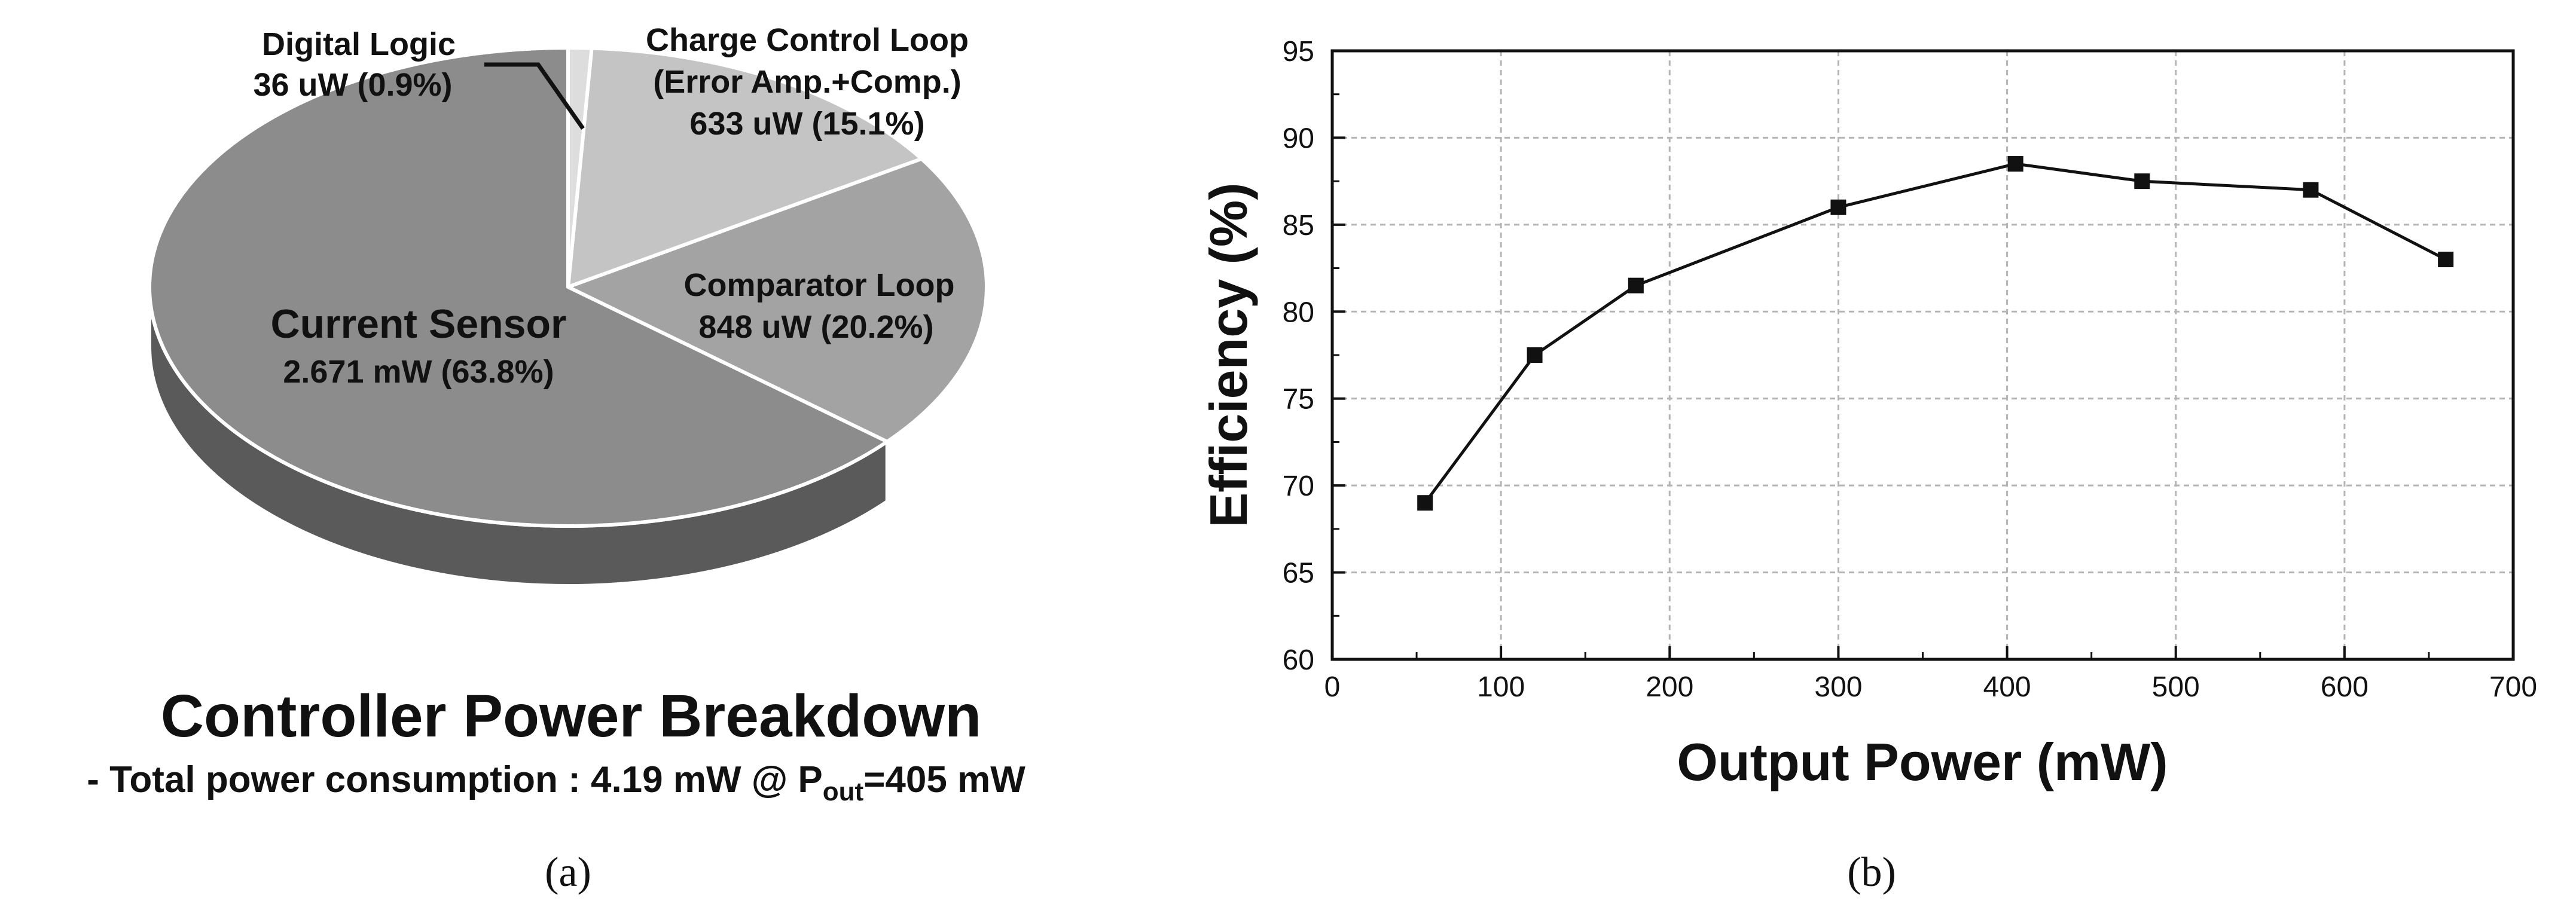 The width and height of the screenshot is (2576, 911). I want to click on y-tick-label: 90, so click(1298, 138).